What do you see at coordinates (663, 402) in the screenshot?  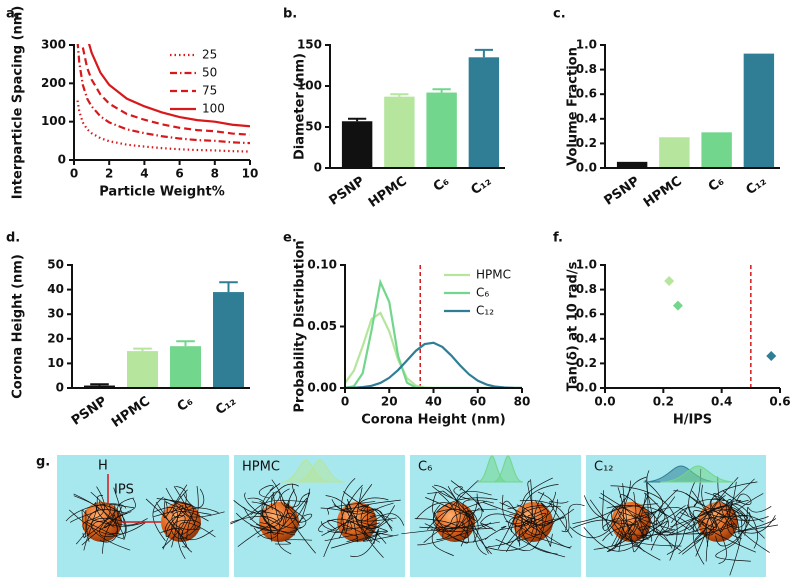 I see `x-tick-label: 0.2` at bounding box center [663, 402].